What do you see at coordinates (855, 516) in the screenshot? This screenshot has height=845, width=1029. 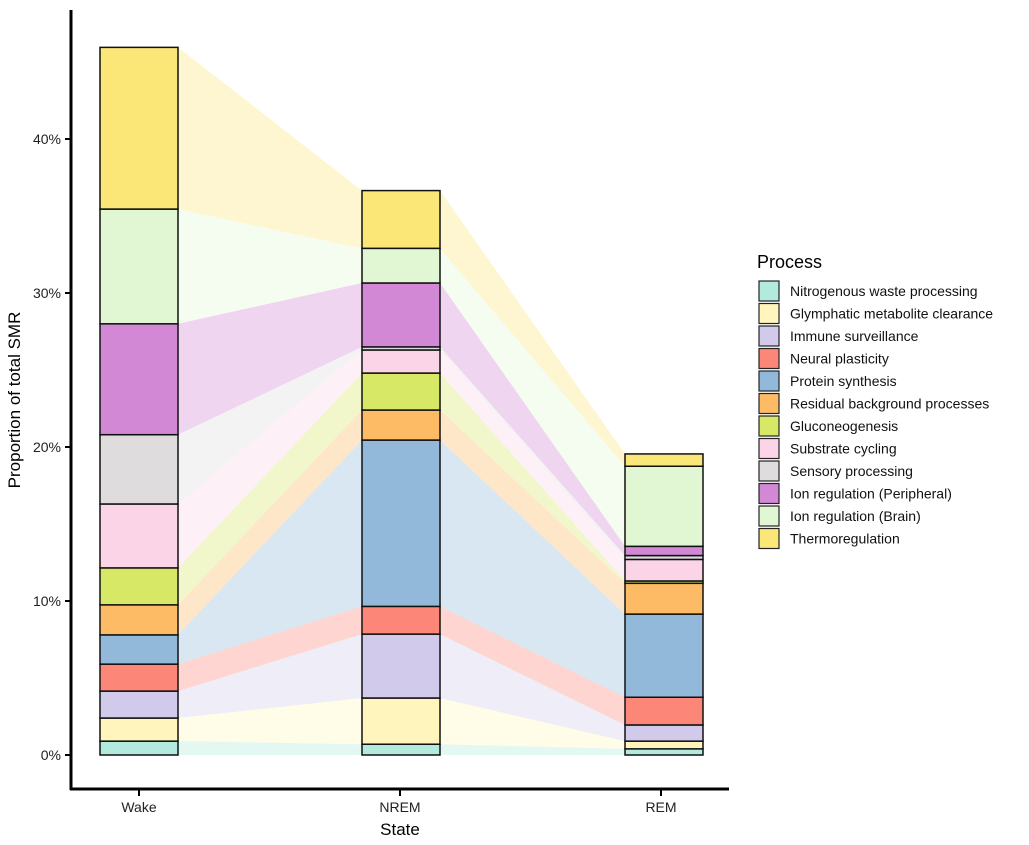 I see `legend-label: Ion regulation (Brain)` at bounding box center [855, 516].